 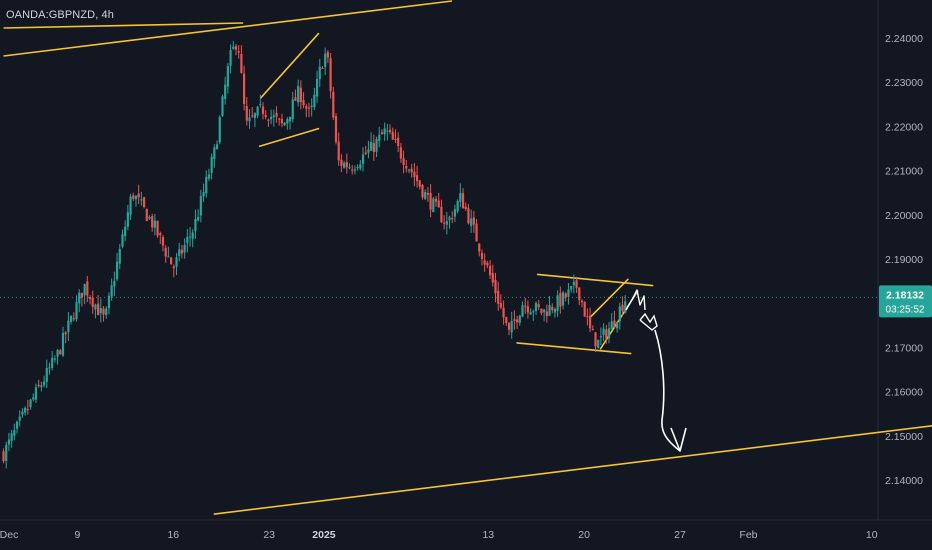 I want to click on x-tick-label: 10, so click(x=872, y=535).